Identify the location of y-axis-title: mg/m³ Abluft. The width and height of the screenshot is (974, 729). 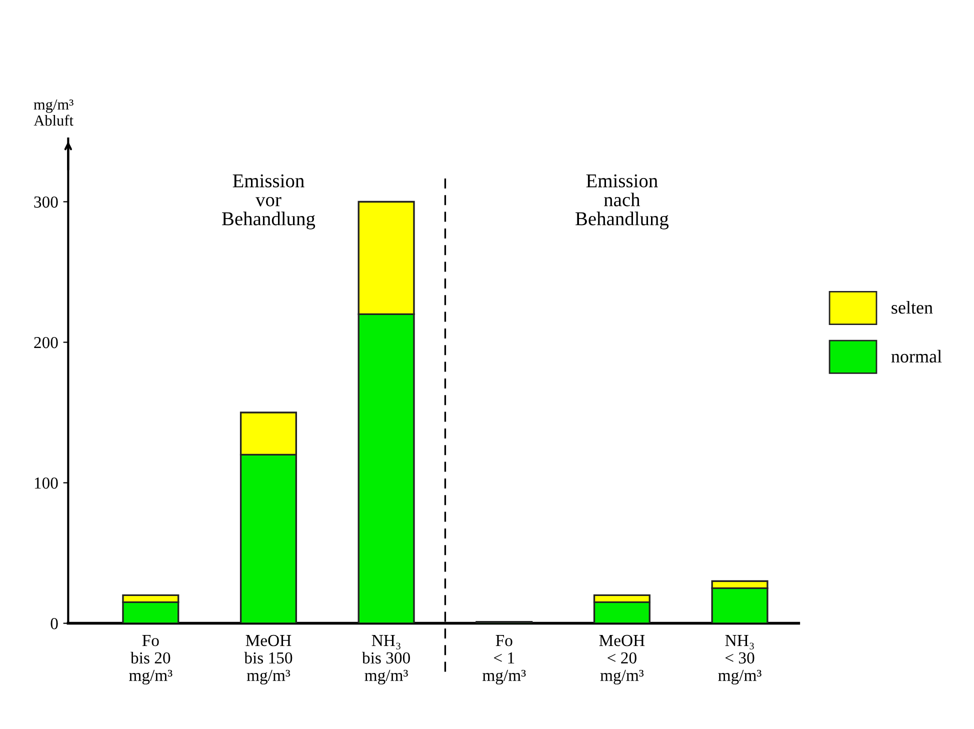
(54, 112).